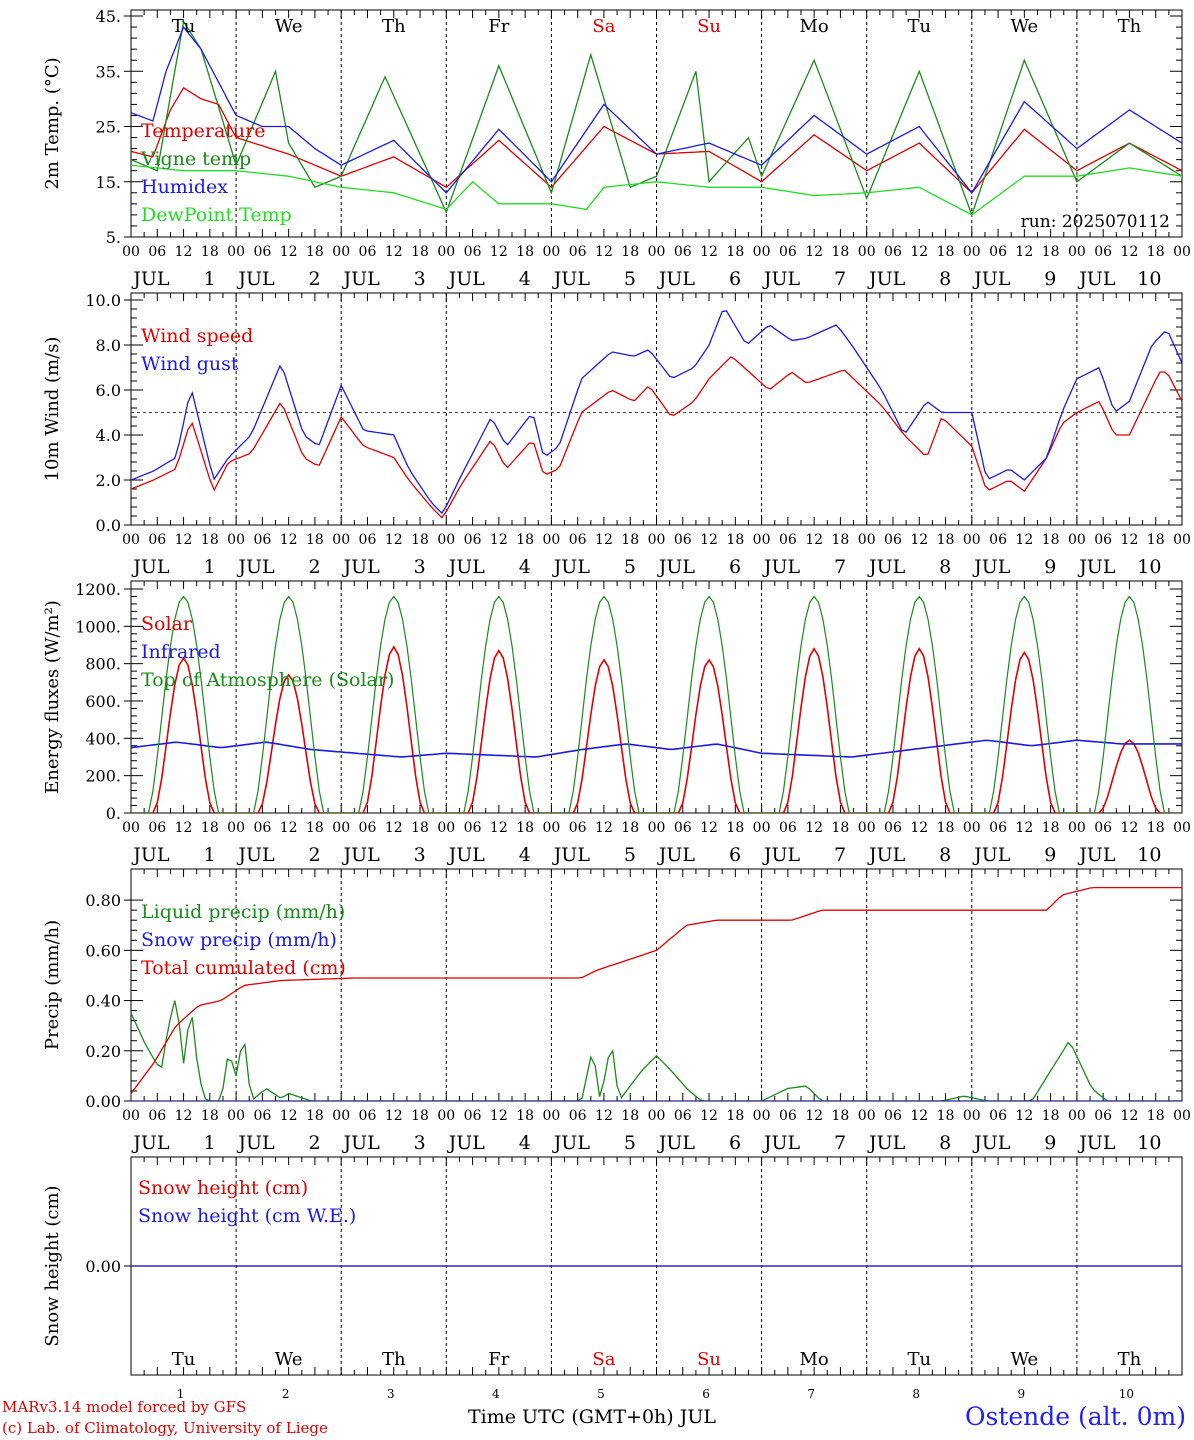 The width and height of the screenshot is (1194, 1440). Describe the element at coordinates (630, 855) in the screenshot. I see `date-label: 5` at that location.